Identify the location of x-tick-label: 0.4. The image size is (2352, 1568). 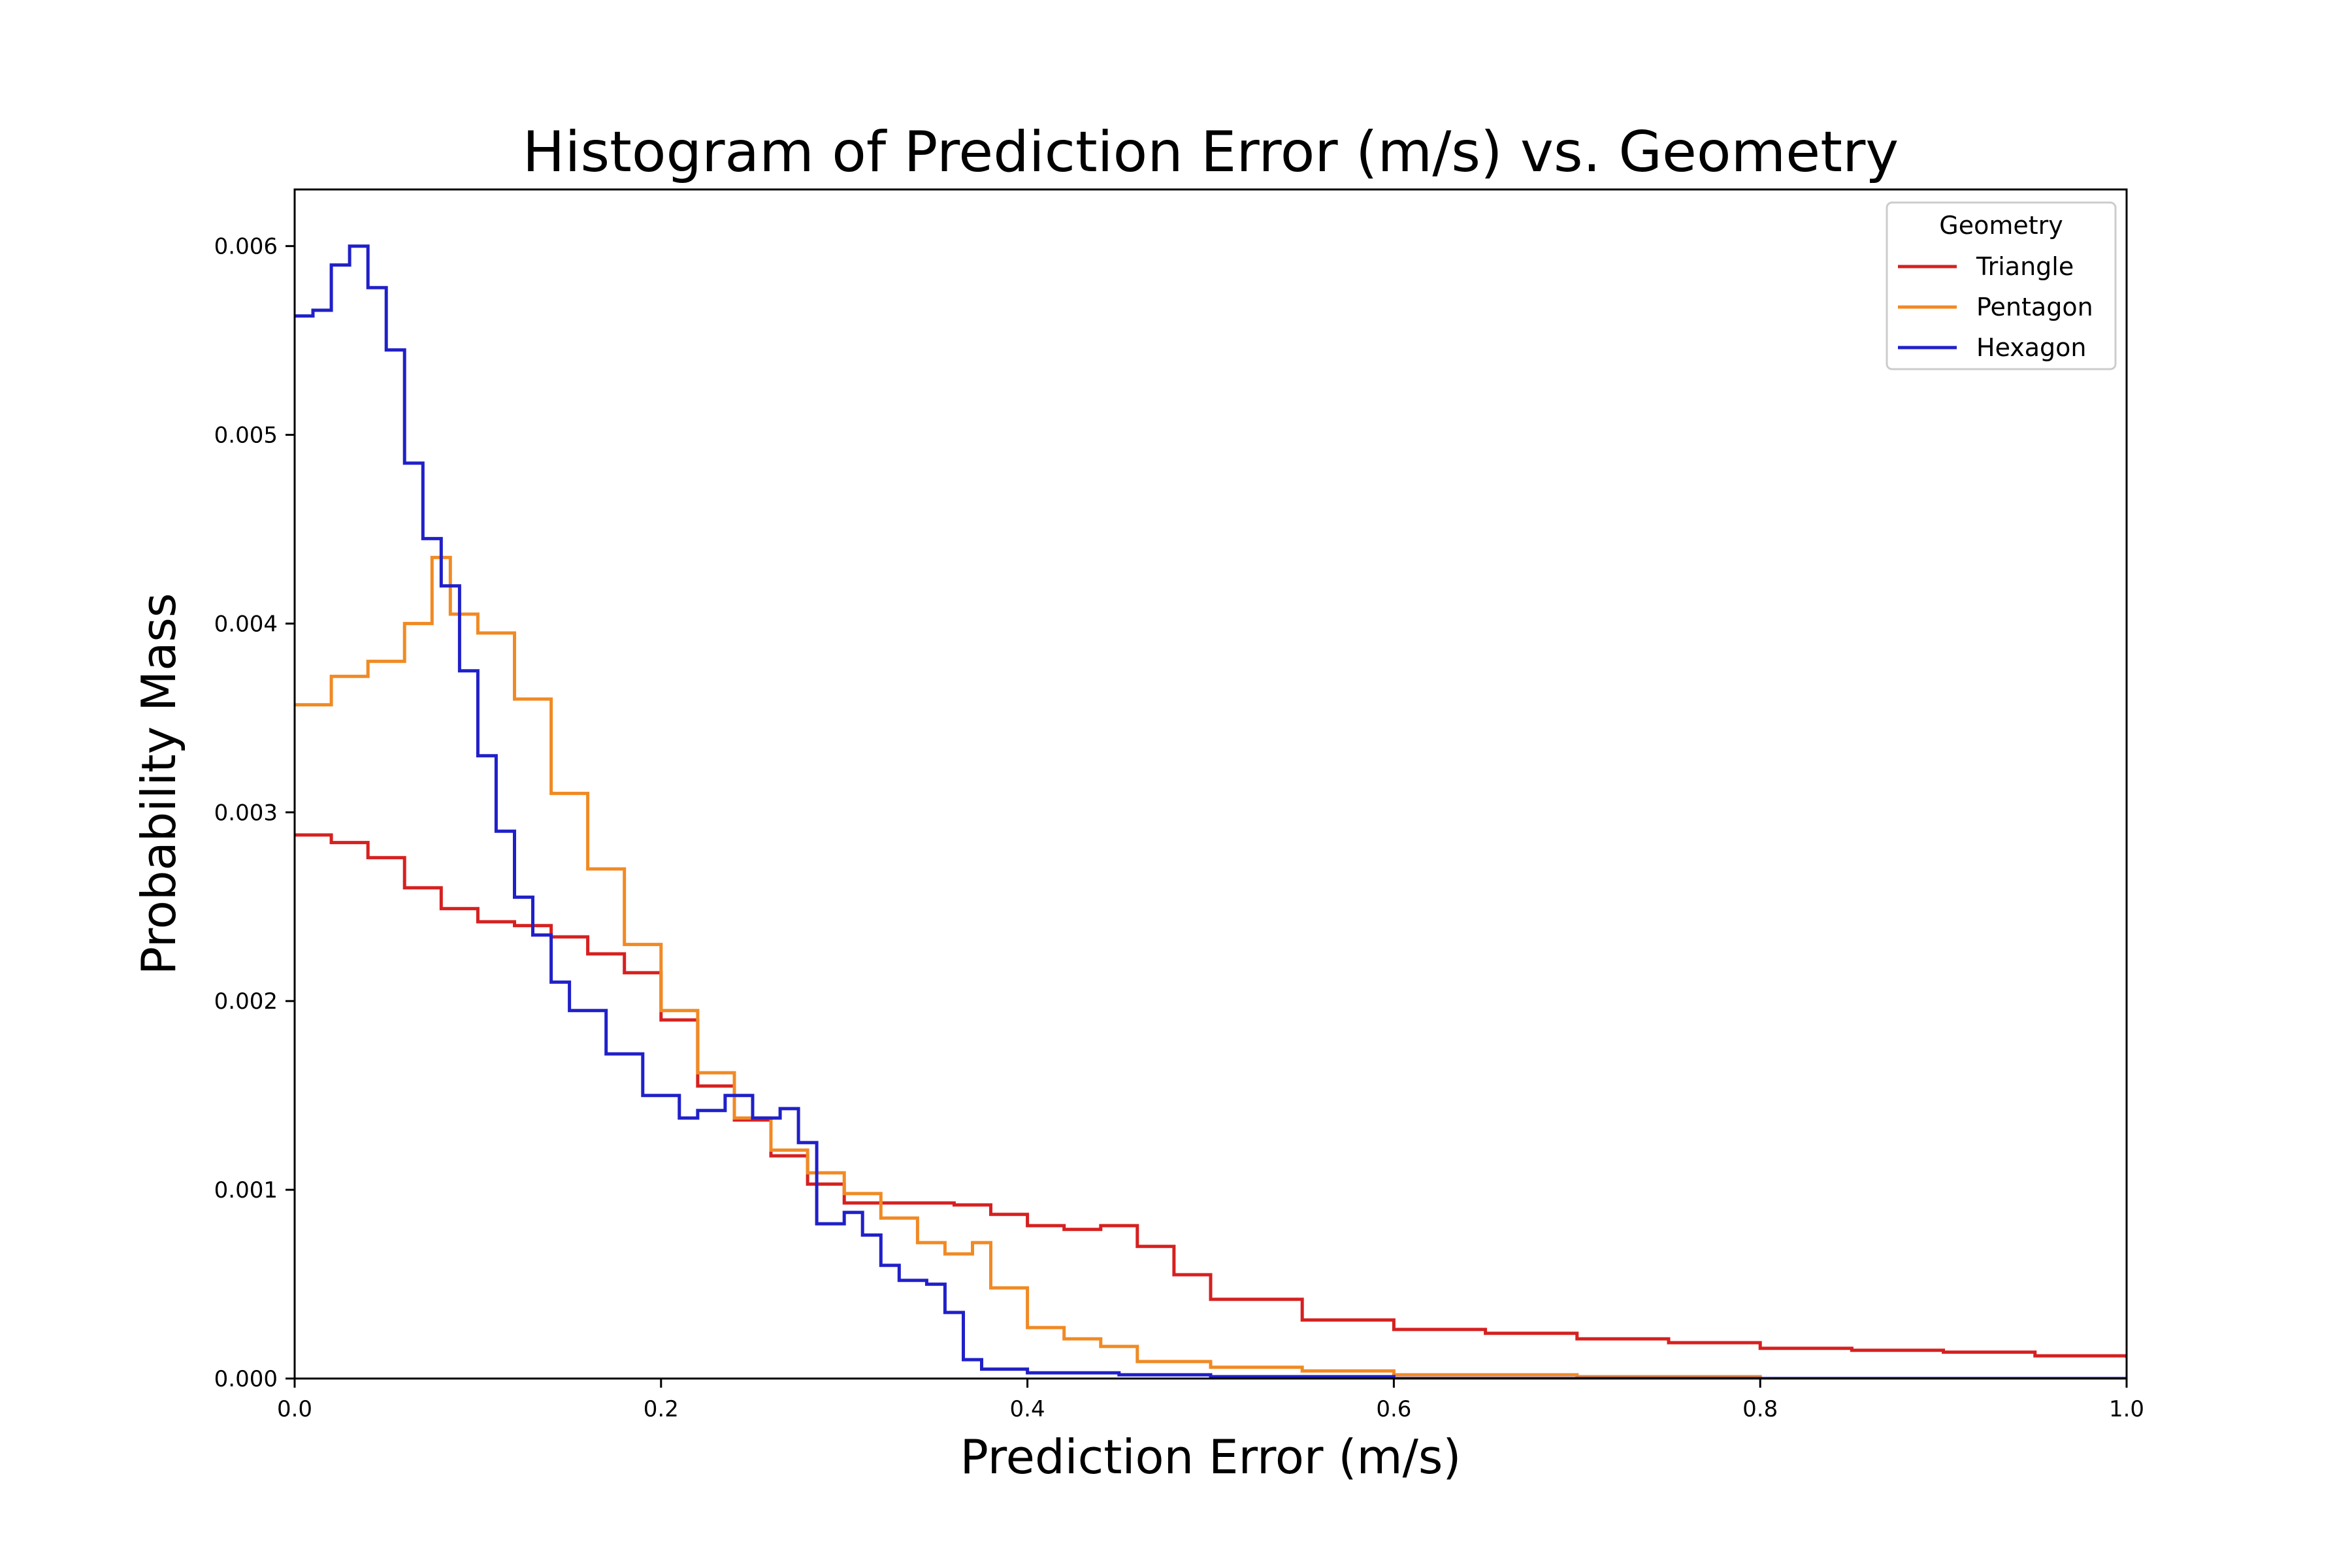
(1027, 1409).